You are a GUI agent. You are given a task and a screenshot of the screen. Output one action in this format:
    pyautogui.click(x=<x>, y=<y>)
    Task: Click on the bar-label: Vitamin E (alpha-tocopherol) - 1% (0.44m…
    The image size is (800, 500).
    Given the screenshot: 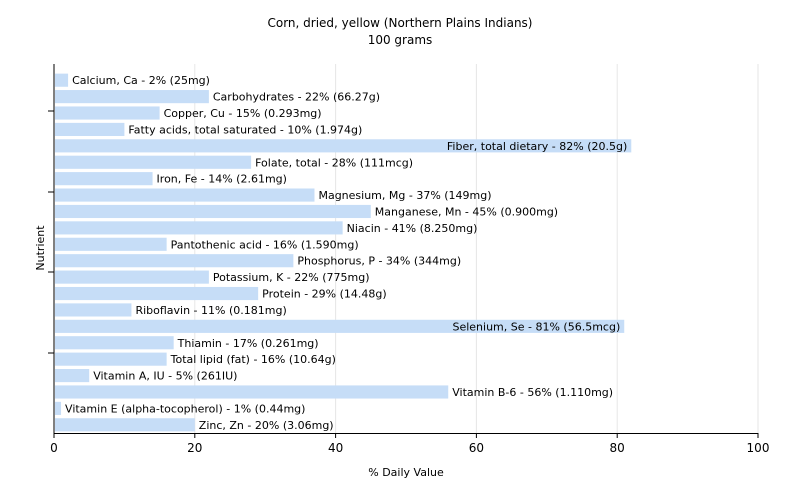 What is the action you would take?
    pyautogui.click(x=185, y=408)
    